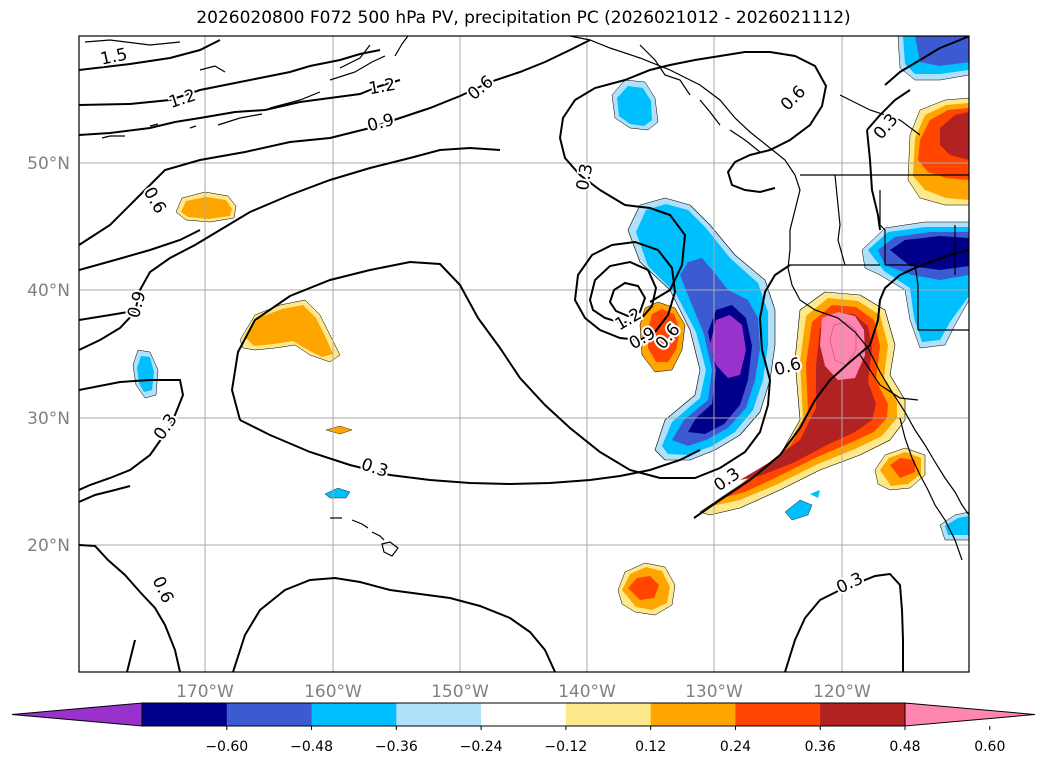  Describe the element at coordinates (77, 714) in the screenshot. I see `colorbar-extend-low` at that location.